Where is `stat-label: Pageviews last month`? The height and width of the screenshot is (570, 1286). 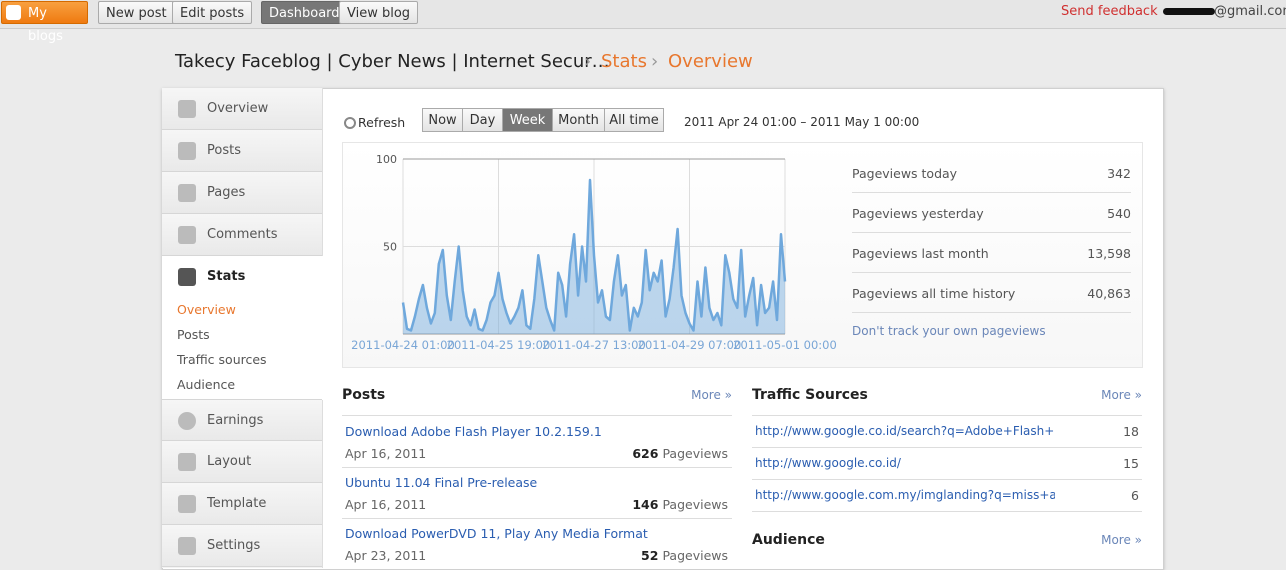
stat-label: Pageviews last month is located at coordinates (920, 253).